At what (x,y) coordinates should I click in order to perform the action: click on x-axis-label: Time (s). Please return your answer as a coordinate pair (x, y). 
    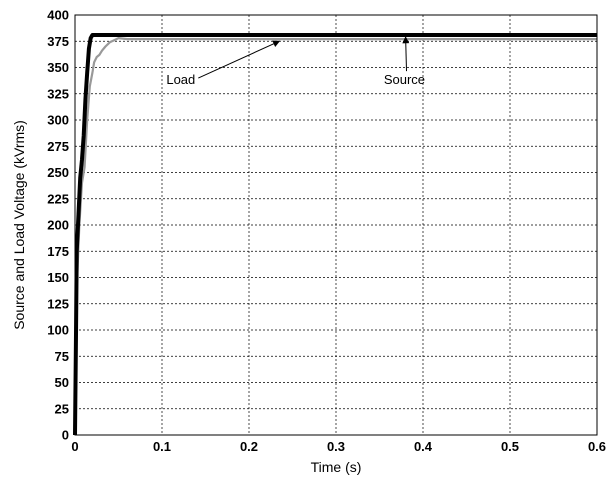
    Looking at the image, I should click on (336, 467).